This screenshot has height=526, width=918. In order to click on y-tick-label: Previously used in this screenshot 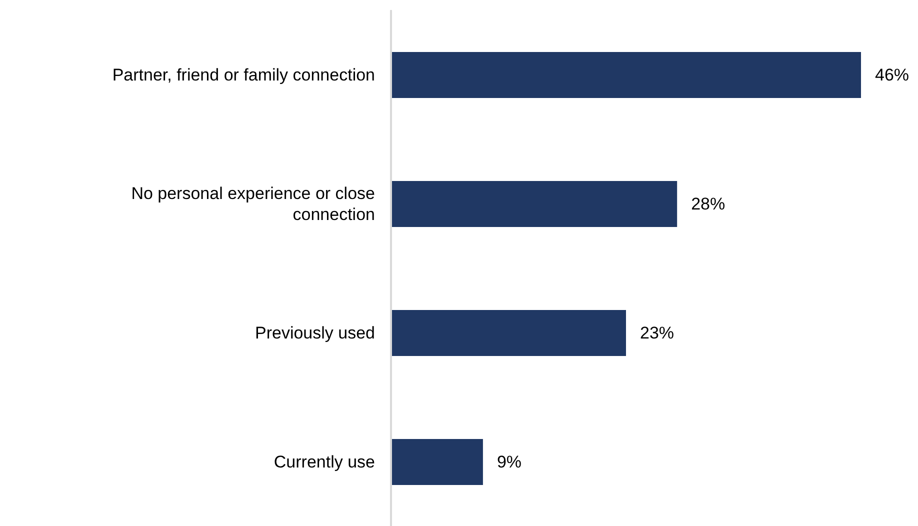, I will do `click(314, 332)`.